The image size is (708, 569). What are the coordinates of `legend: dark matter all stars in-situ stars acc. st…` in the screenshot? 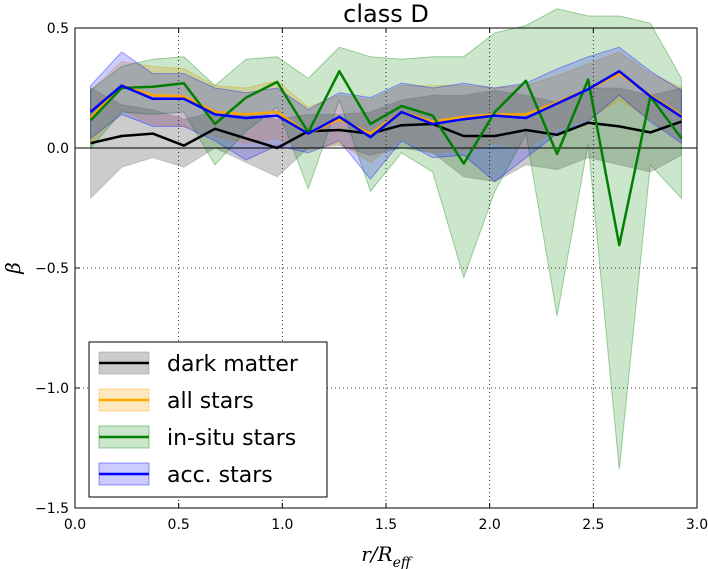 It's located at (208, 419).